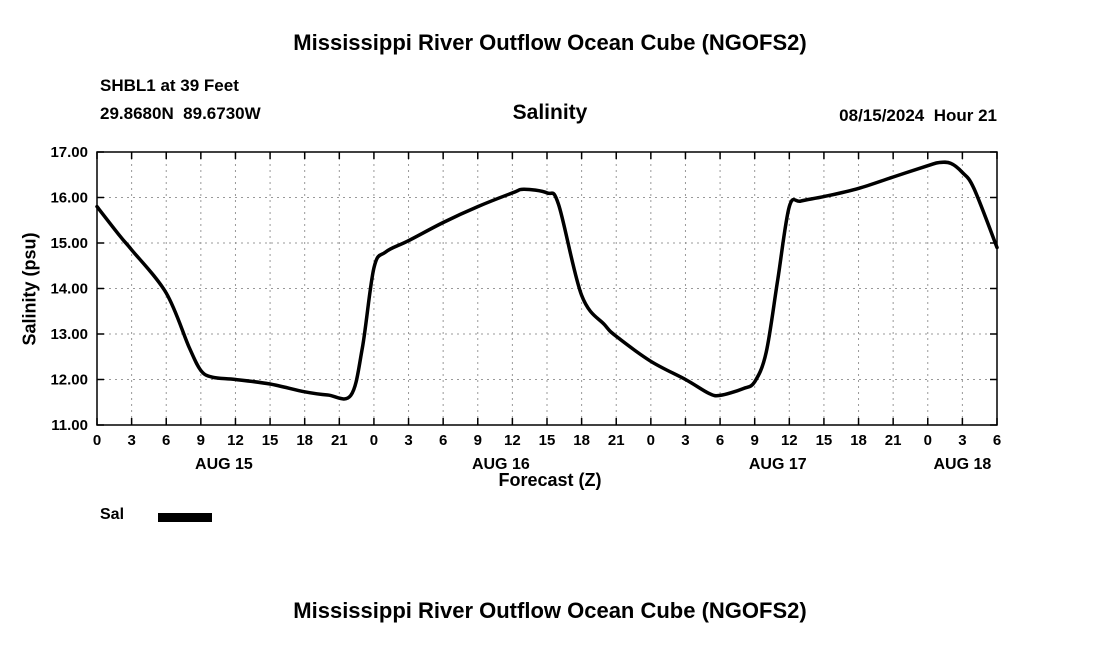 This screenshot has height=650, width=1100. What do you see at coordinates (501, 464) in the screenshot?
I see `svg-text: AUG 16` at bounding box center [501, 464].